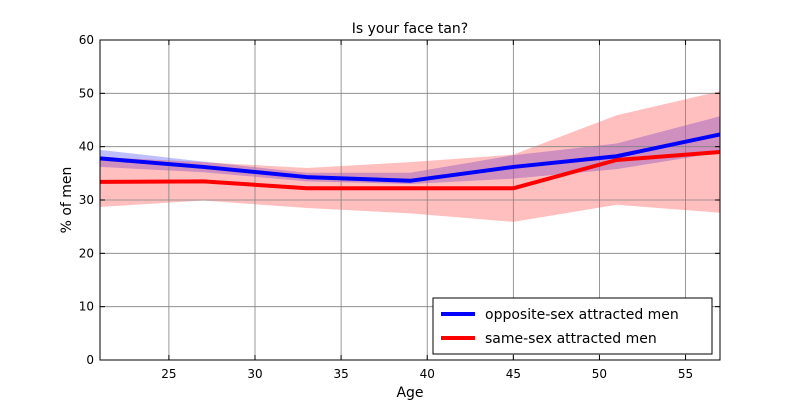  I want to click on legend-label-0: opposite-sex attracted men, so click(582, 315).